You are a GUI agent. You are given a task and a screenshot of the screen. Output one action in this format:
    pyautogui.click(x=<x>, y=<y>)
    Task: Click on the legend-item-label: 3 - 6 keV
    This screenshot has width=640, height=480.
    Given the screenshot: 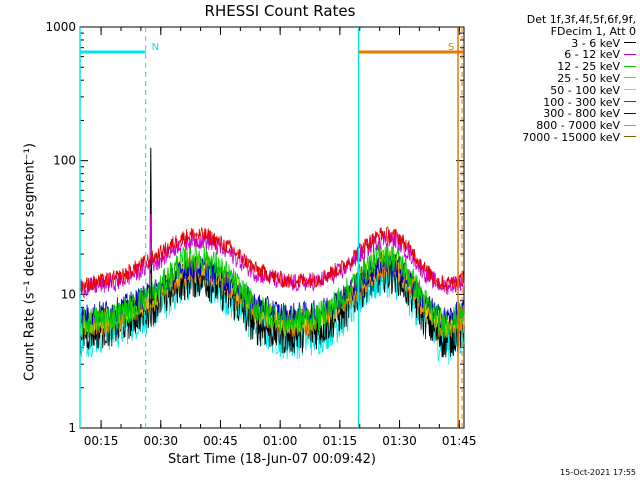 What is the action you would take?
    pyautogui.click(x=595, y=43)
    